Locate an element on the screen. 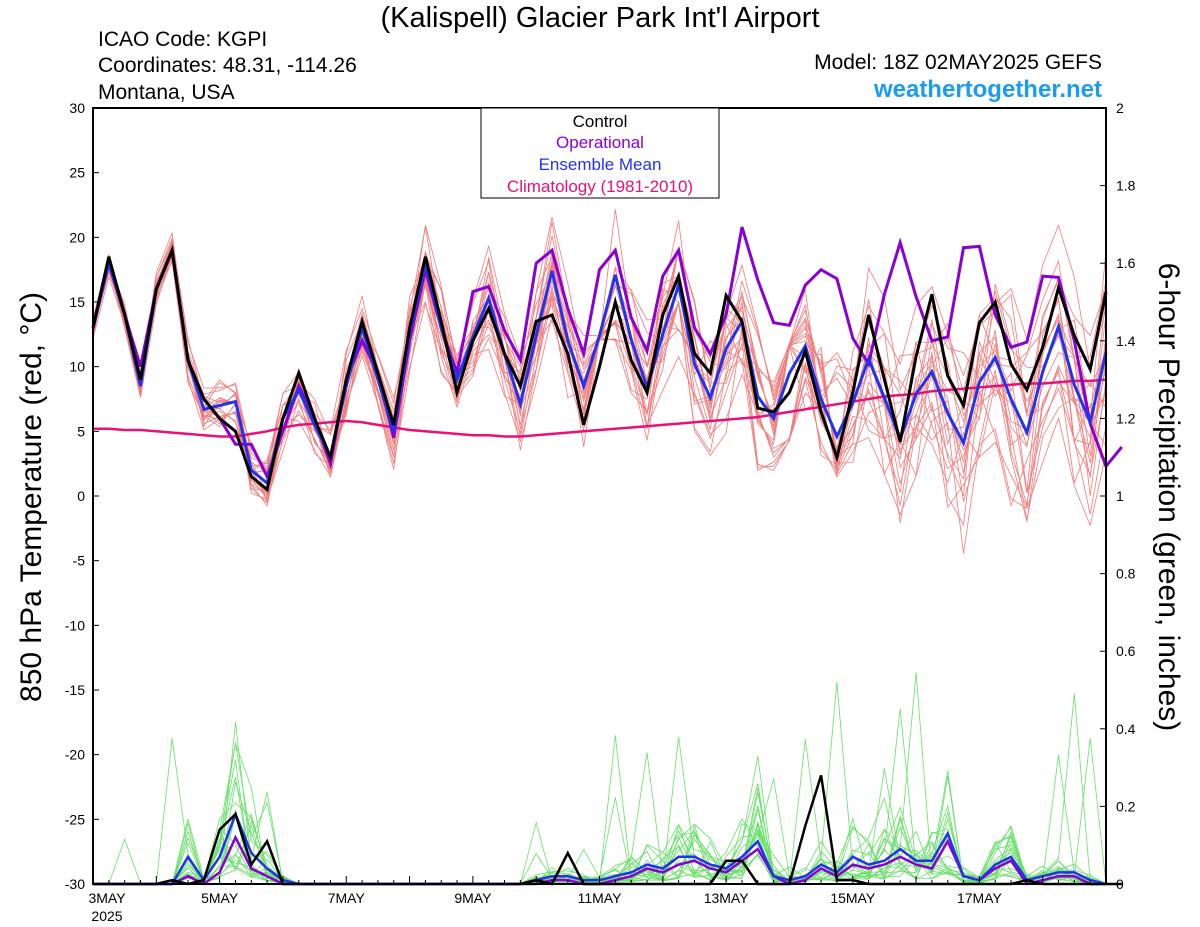 The width and height of the screenshot is (1200, 927). website-link: weathertogether.net is located at coordinates (987, 89).